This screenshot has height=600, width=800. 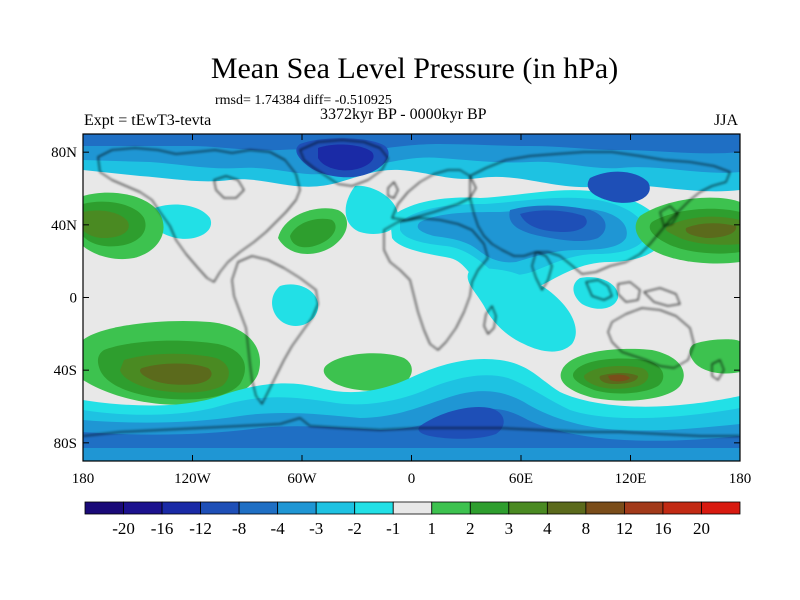 I want to click on lat-label: 80N, so click(x=64, y=153).